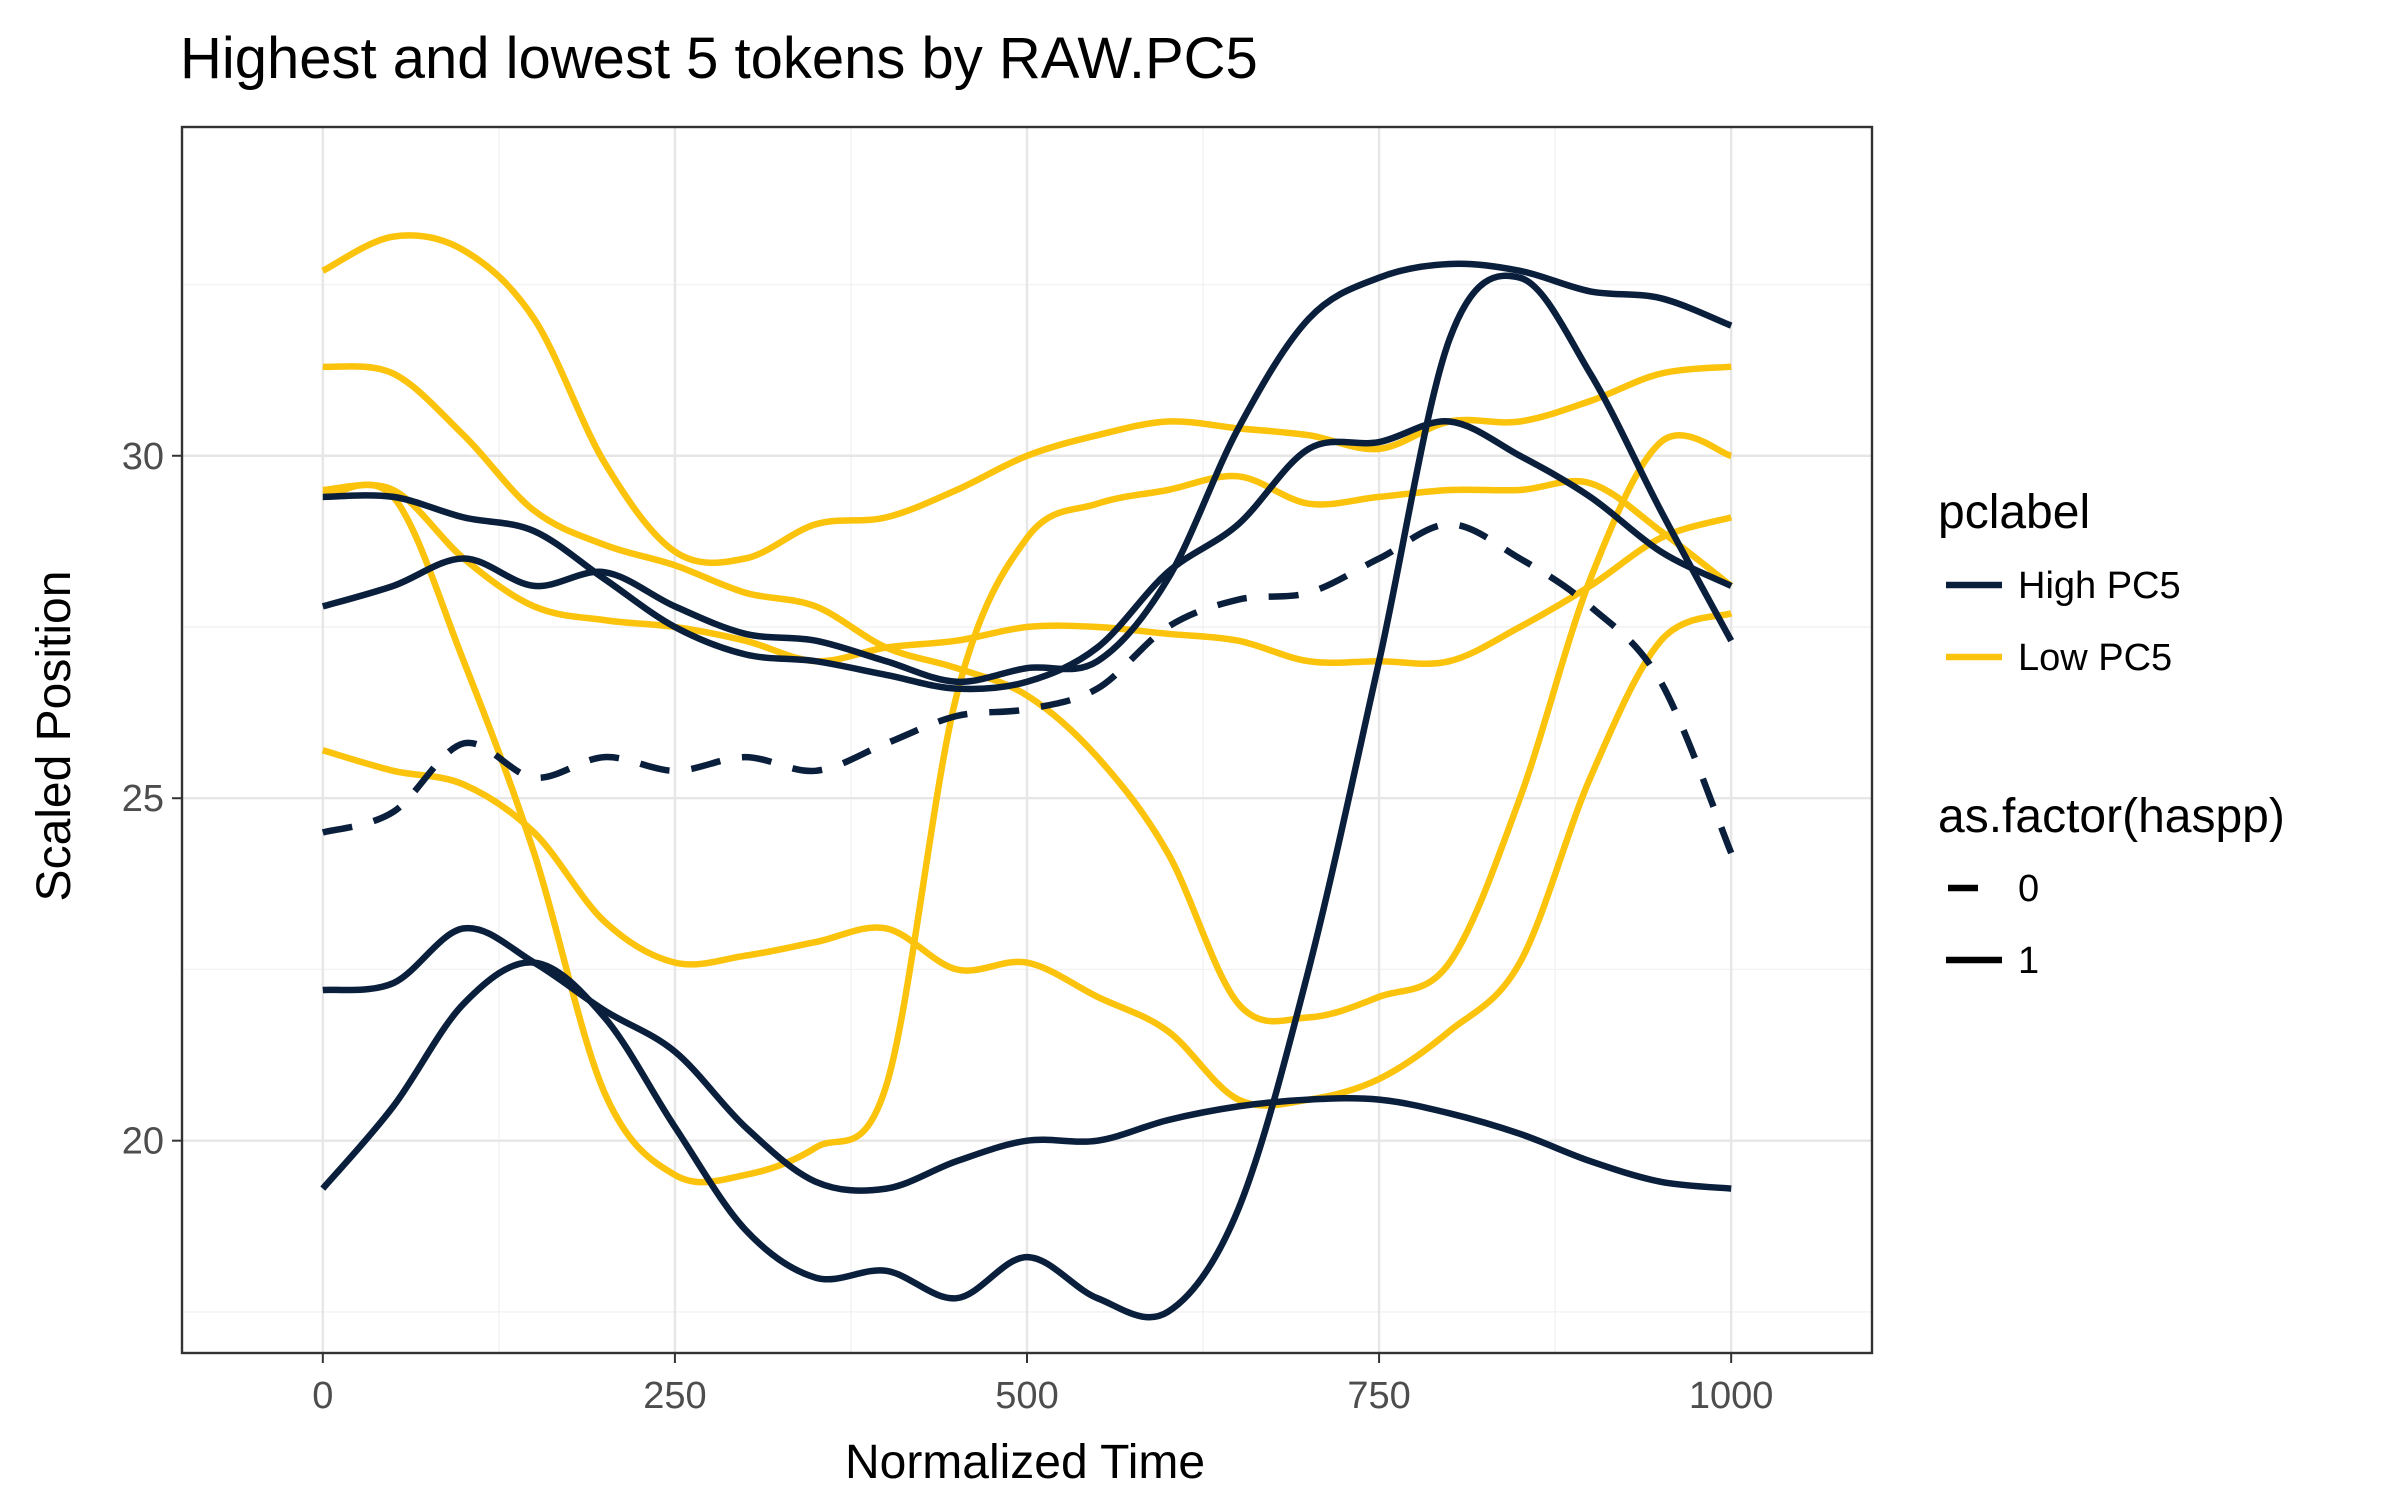 The image size is (2400, 1500). Describe the element at coordinates (143, 799) in the screenshot. I see `y-tick-label: 25` at that location.